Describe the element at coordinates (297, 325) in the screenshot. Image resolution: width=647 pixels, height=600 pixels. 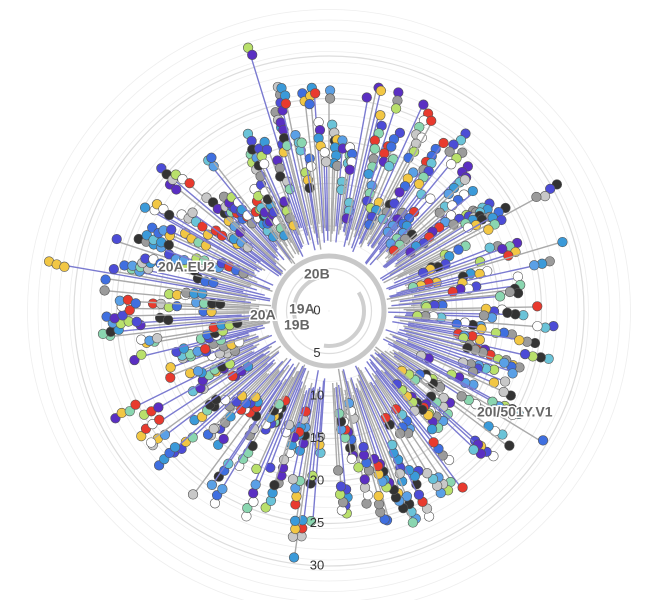
I see `clade-label: 19B` at that location.